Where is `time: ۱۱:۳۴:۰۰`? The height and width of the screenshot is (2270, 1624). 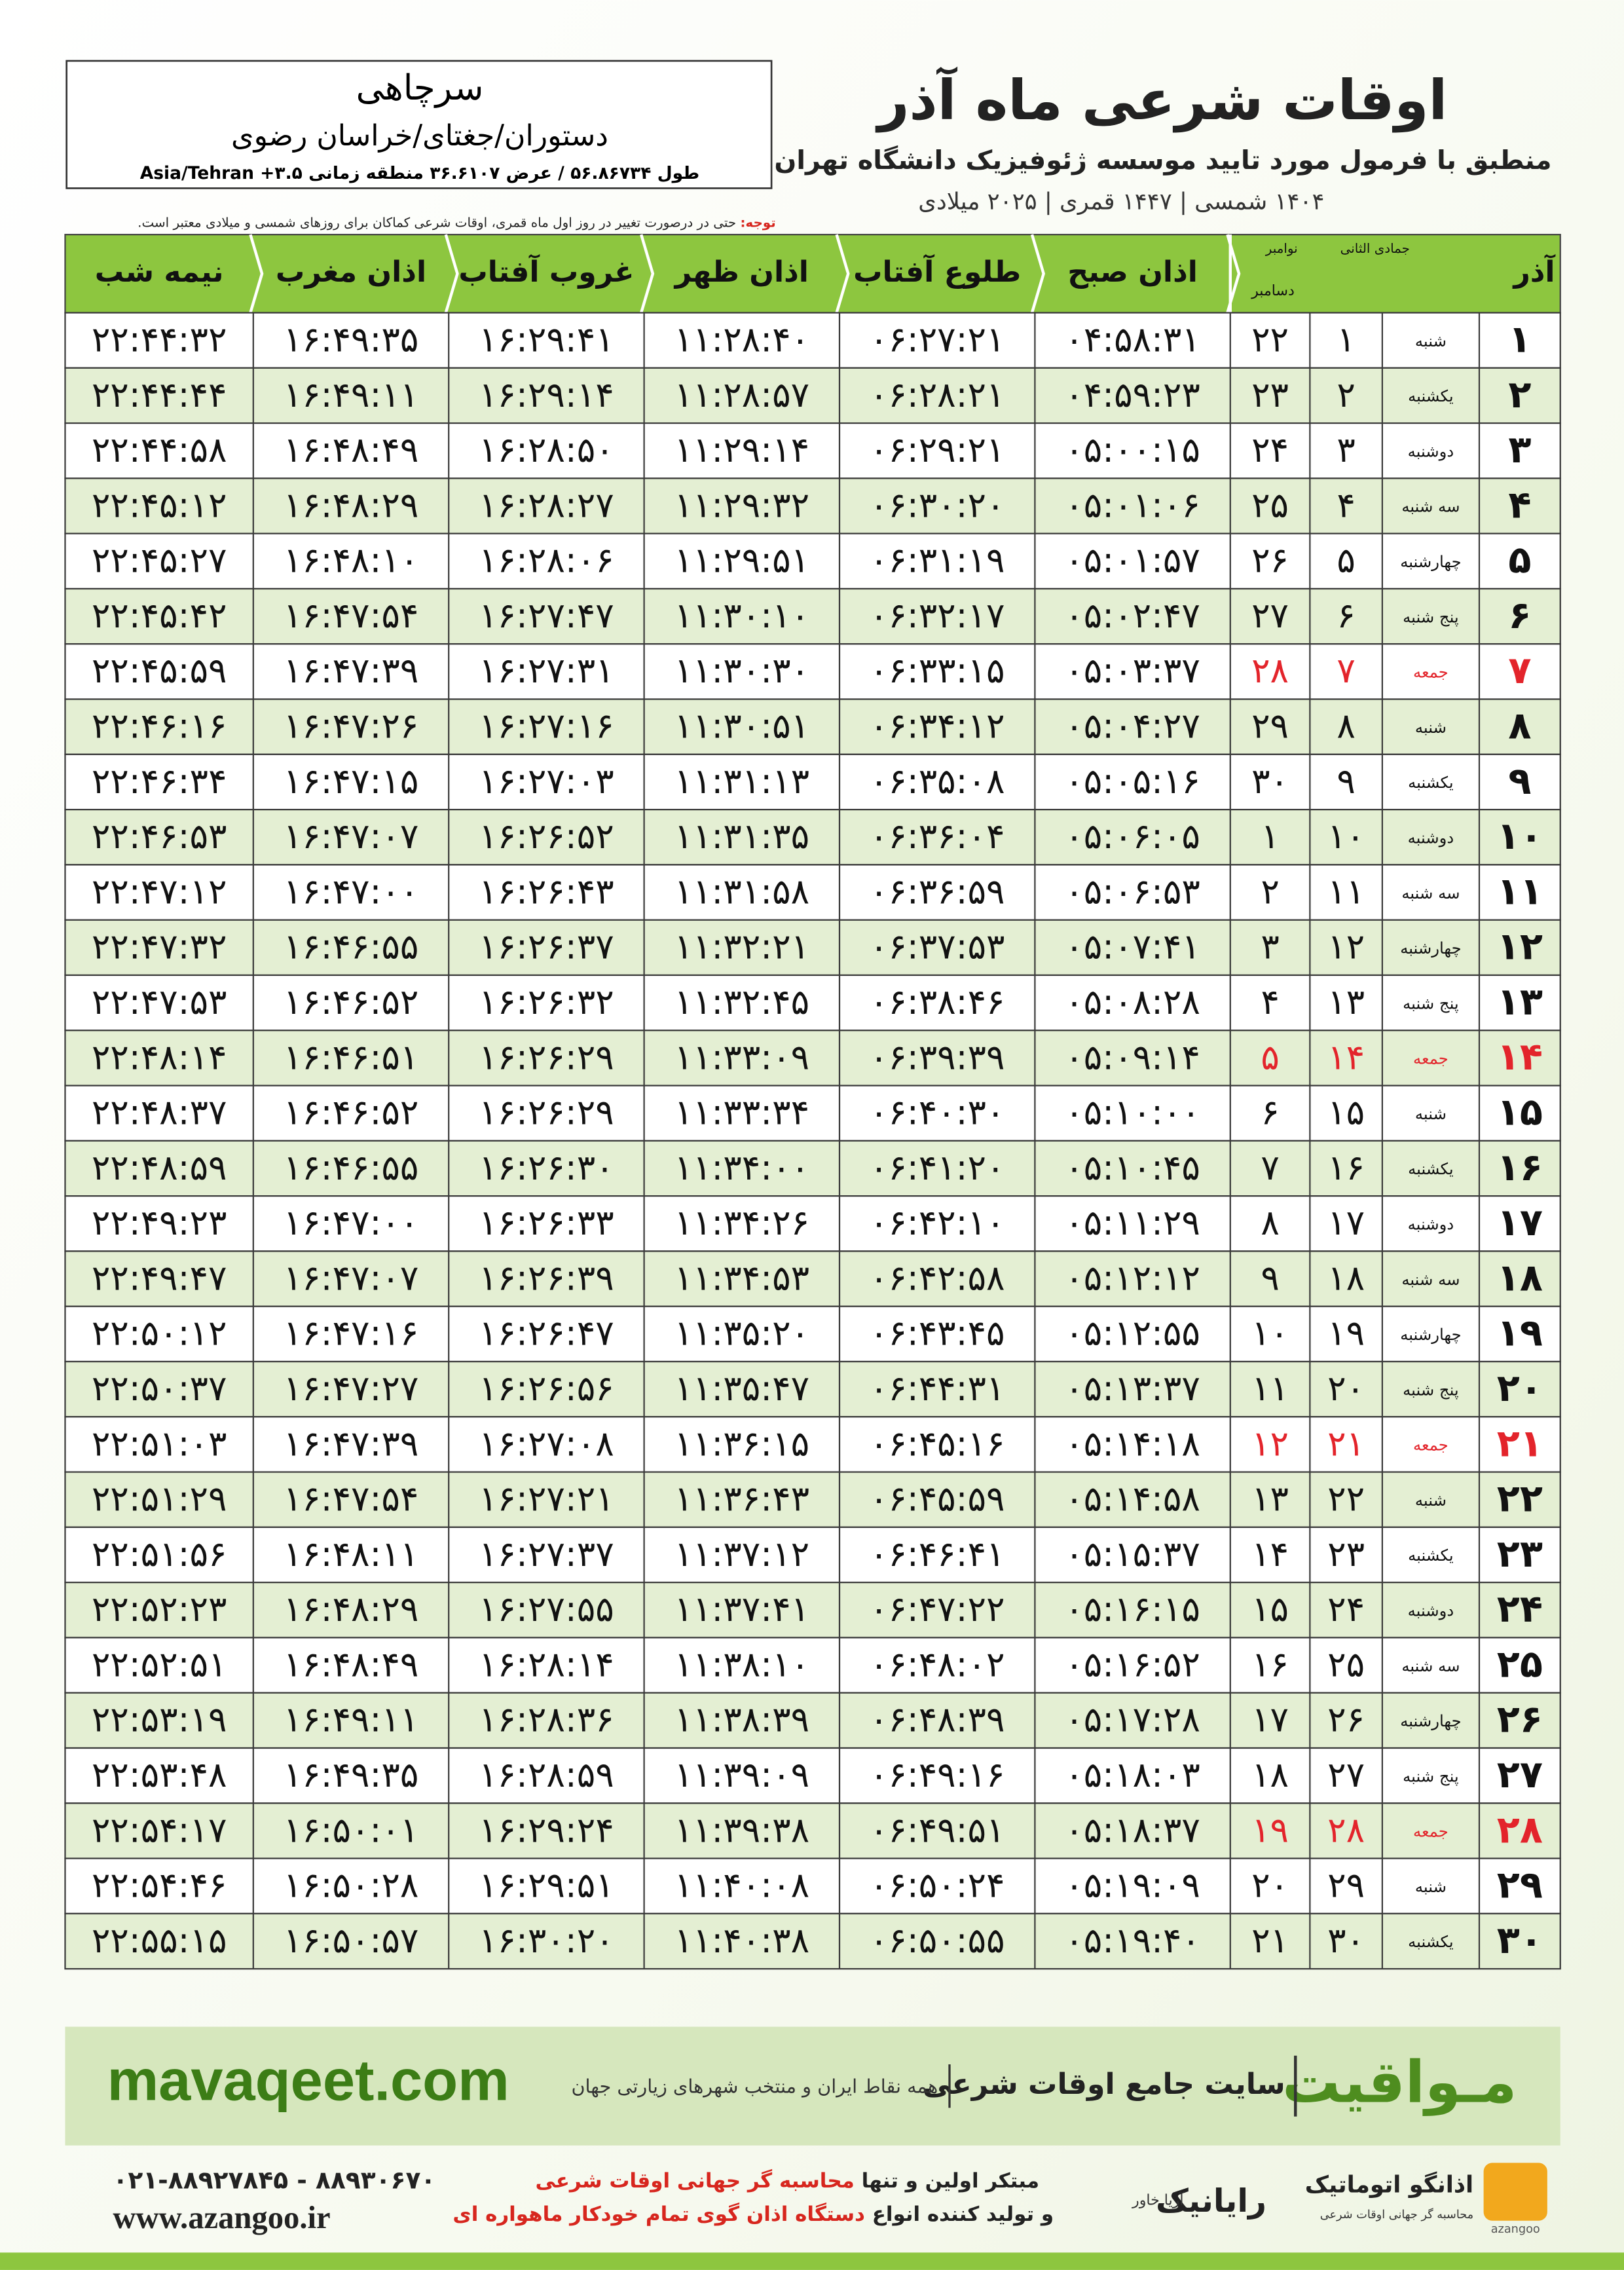 time: ۱۱:۳۴:۰۰ is located at coordinates (741, 1167).